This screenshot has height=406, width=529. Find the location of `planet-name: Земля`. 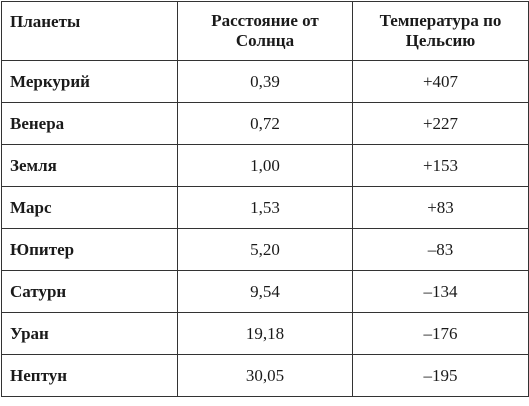

planet-name: Земля is located at coordinates (89, 165).